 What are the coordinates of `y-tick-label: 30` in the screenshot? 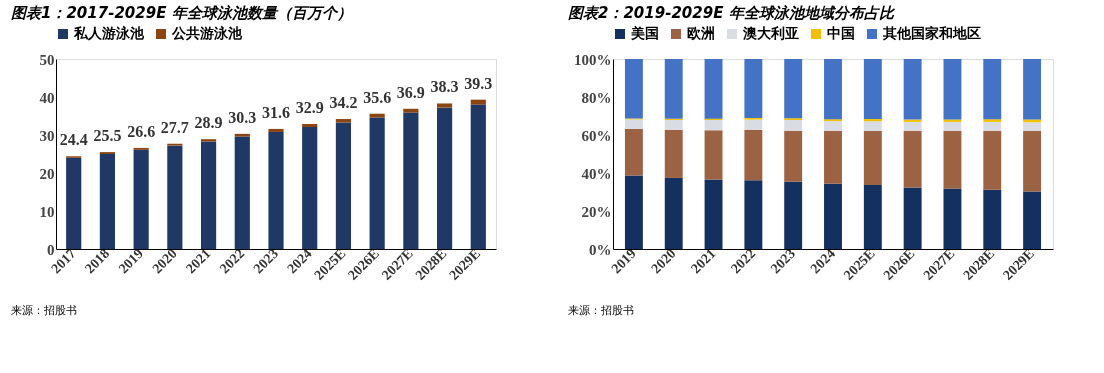 It's located at (47, 135).